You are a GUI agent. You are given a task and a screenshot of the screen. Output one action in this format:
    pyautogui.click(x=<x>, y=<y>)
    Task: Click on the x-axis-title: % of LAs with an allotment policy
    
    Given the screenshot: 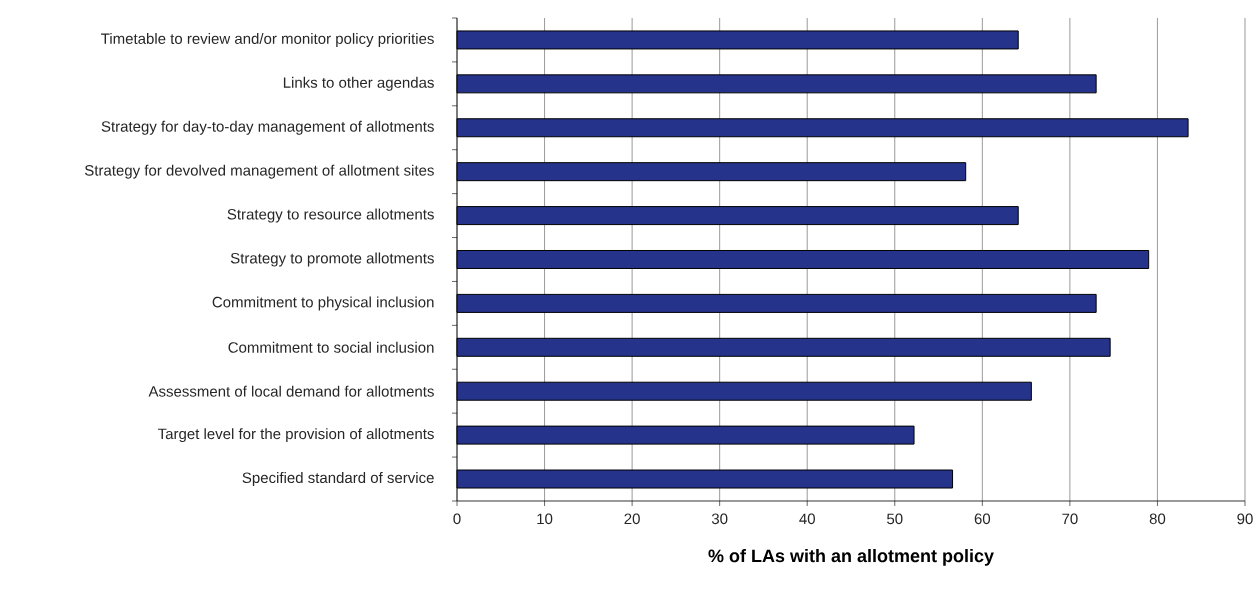 What is the action you would take?
    pyautogui.click(x=851, y=557)
    